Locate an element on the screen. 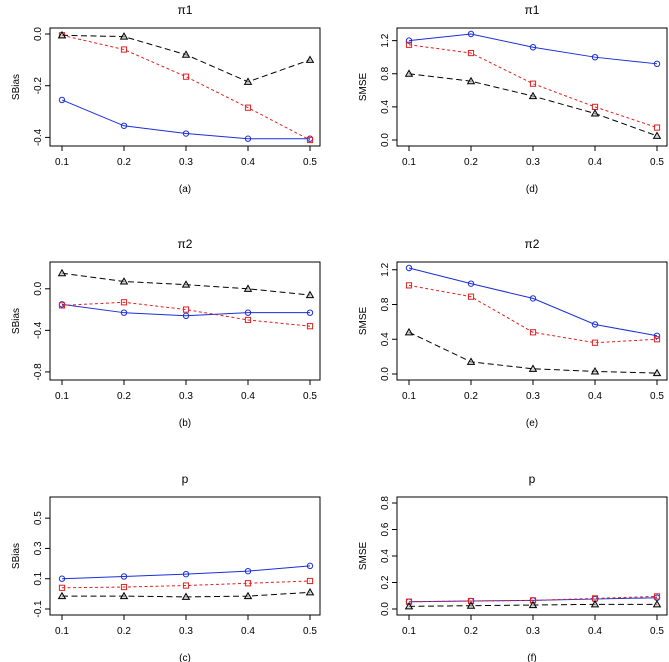 Image resolution: width=669 pixels, height=662 pixels. y-tick-label: -0.2 is located at coordinates (38, 86).